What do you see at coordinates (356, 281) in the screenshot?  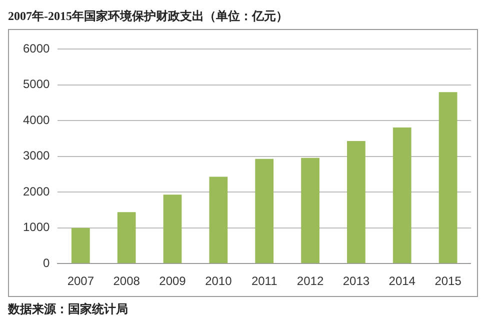 I see `x-tick-label: 2013` at bounding box center [356, 281].